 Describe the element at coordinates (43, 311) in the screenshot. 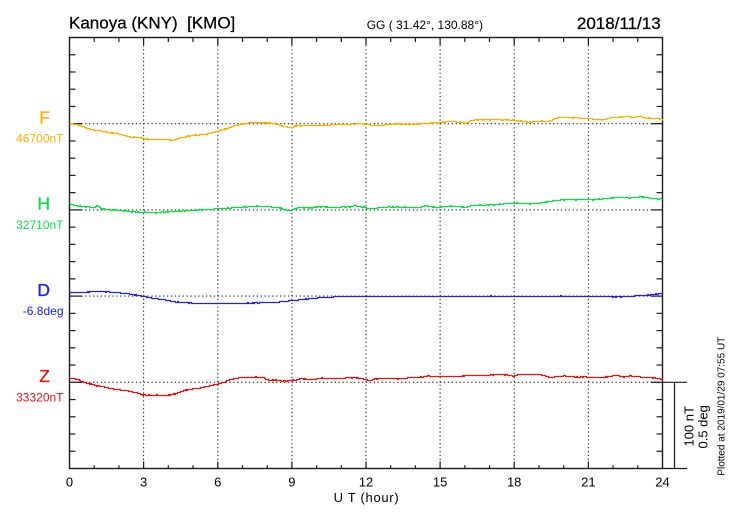

I see `svg-text: -6.8deg` at that location.